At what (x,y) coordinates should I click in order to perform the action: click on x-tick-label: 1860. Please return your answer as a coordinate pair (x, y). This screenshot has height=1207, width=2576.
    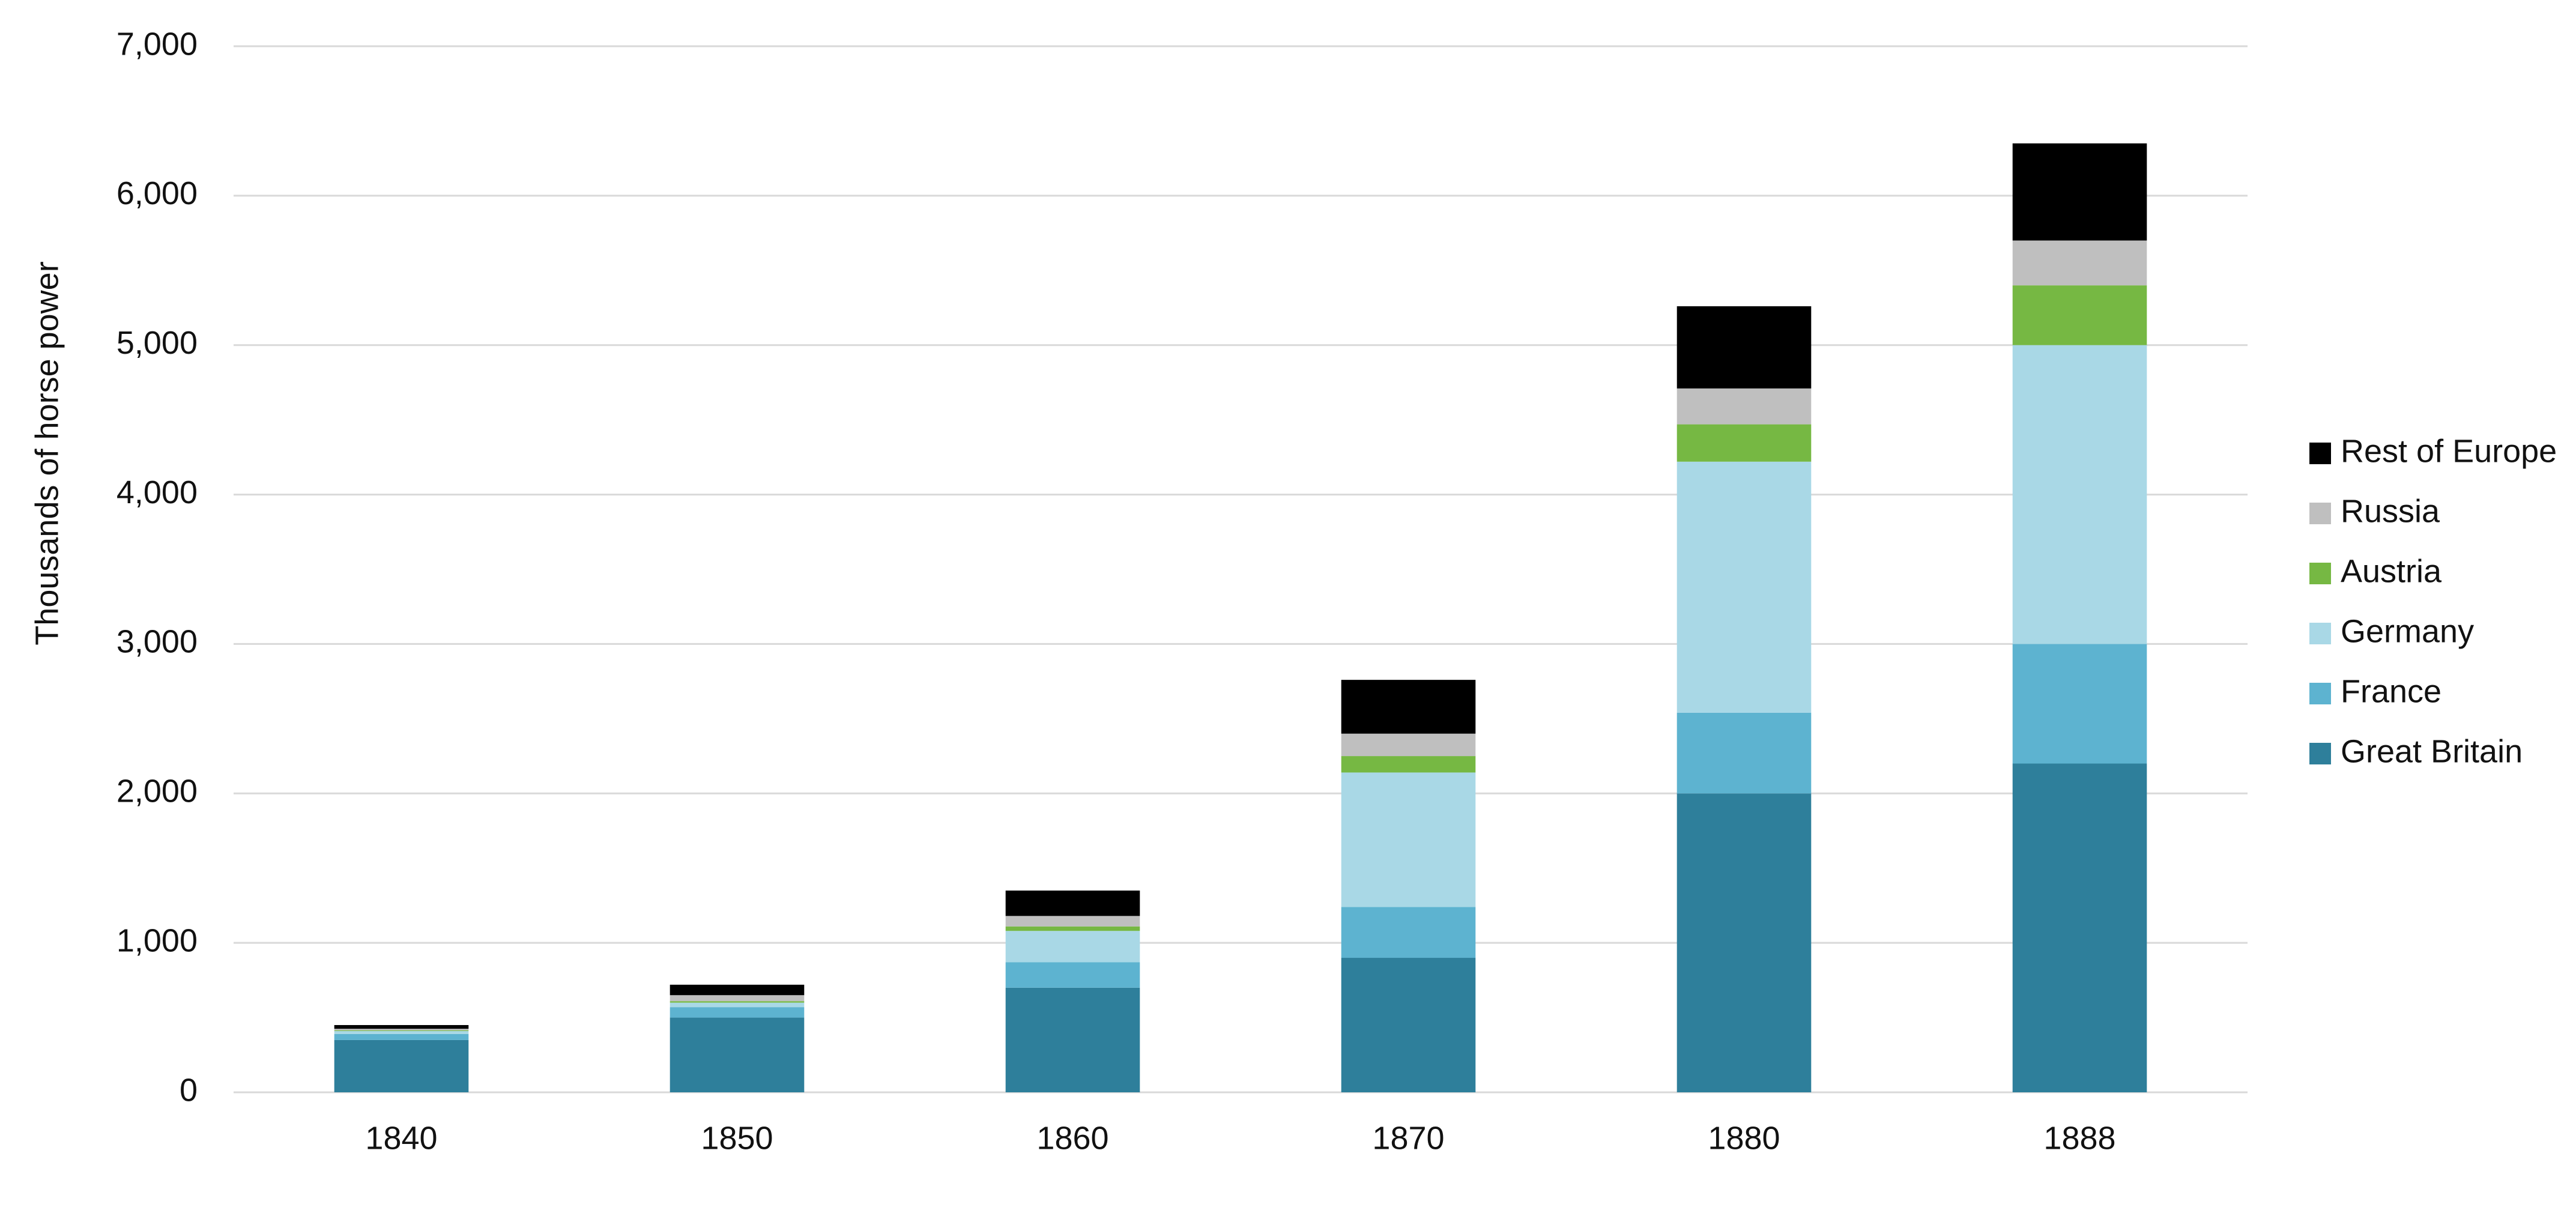
    Looking at the image, I should click on (1072, 1138).